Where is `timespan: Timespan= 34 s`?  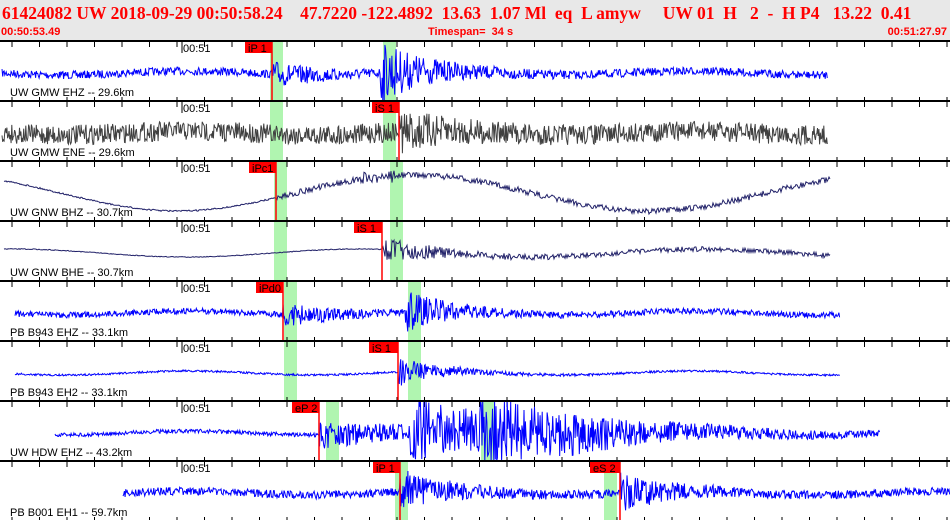
timespan: Timespan= 34 s is located at coordinates (471, 32).